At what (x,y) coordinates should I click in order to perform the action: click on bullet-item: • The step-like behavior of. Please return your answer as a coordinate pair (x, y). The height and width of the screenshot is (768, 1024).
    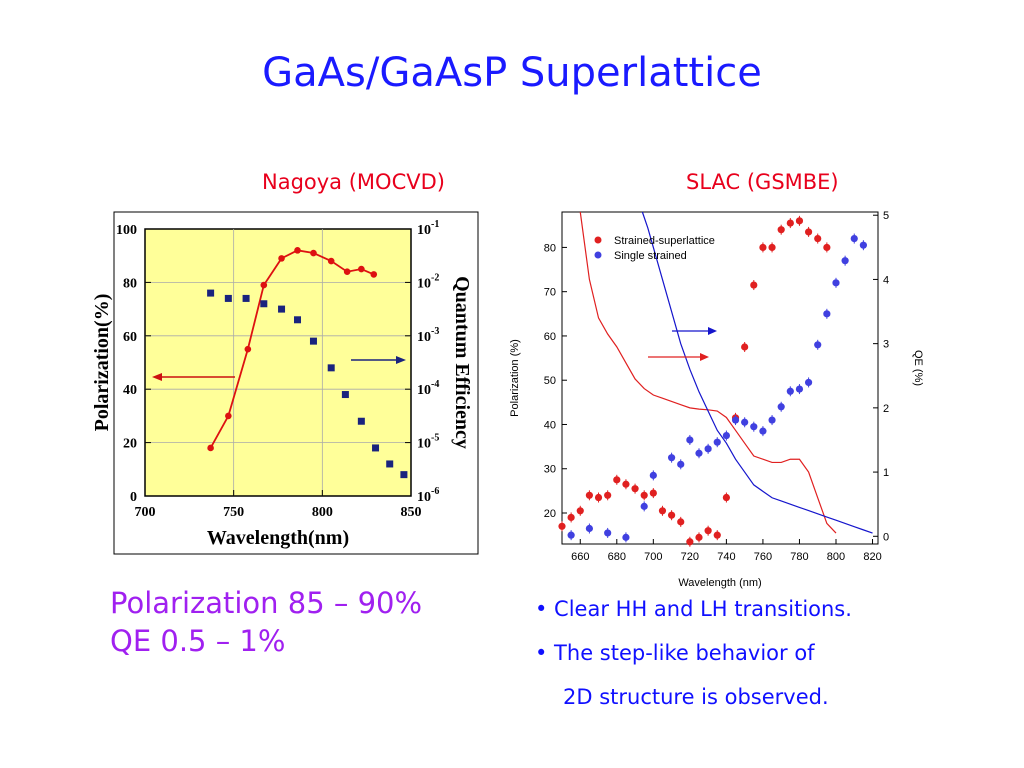
    Looking at the image, I should click on (675, 653).